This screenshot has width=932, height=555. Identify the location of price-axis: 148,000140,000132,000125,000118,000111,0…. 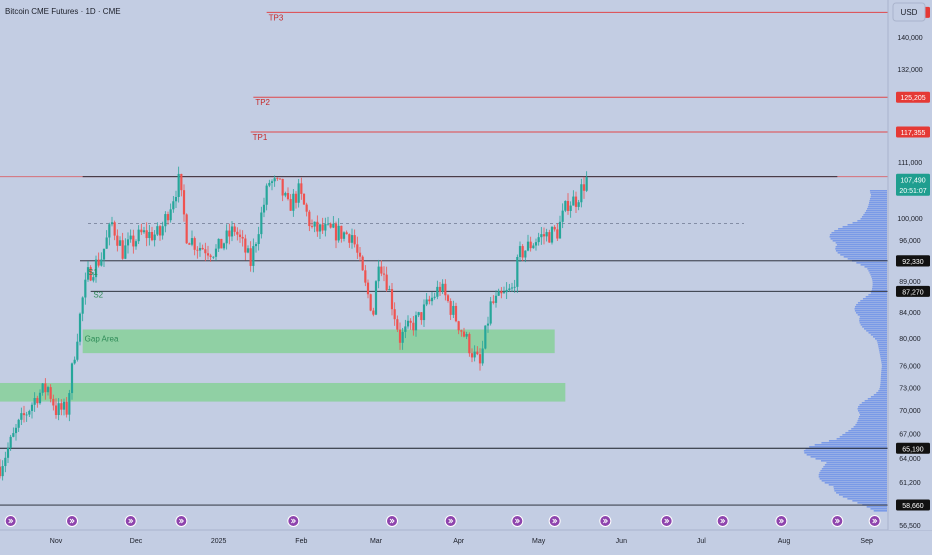
(909, 267).